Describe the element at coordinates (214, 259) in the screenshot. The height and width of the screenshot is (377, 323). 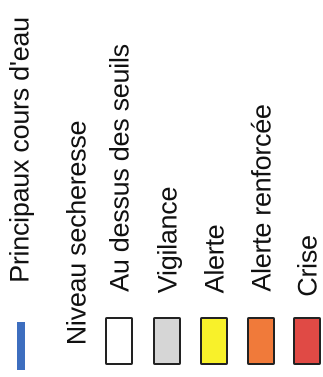
I see `label-alerte: Alerte` at that location.